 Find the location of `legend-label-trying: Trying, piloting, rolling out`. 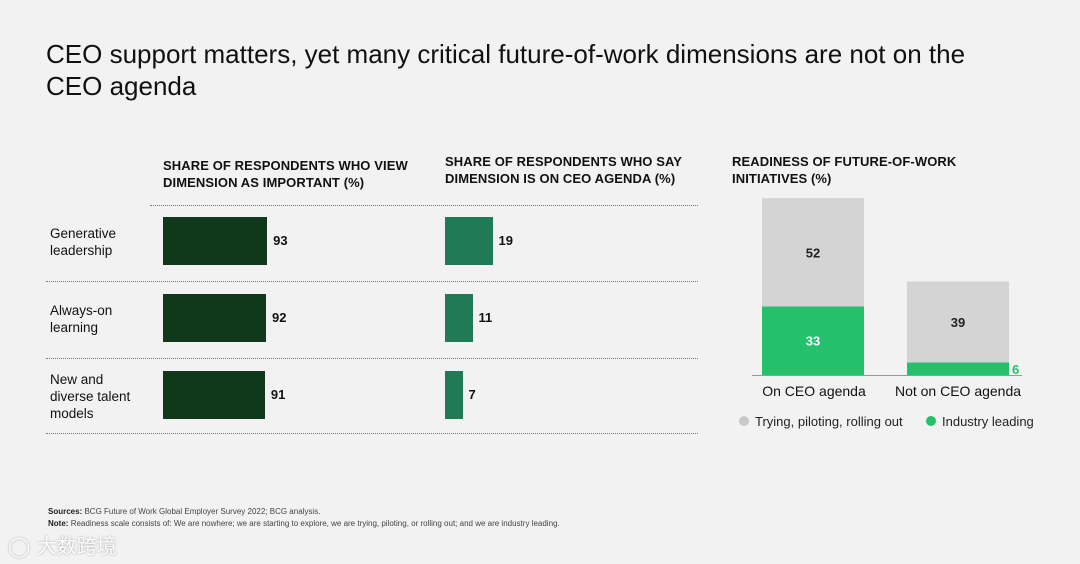

legend-label-trying: Trying, piloting, rolling out is located at coordinates (829, 421).